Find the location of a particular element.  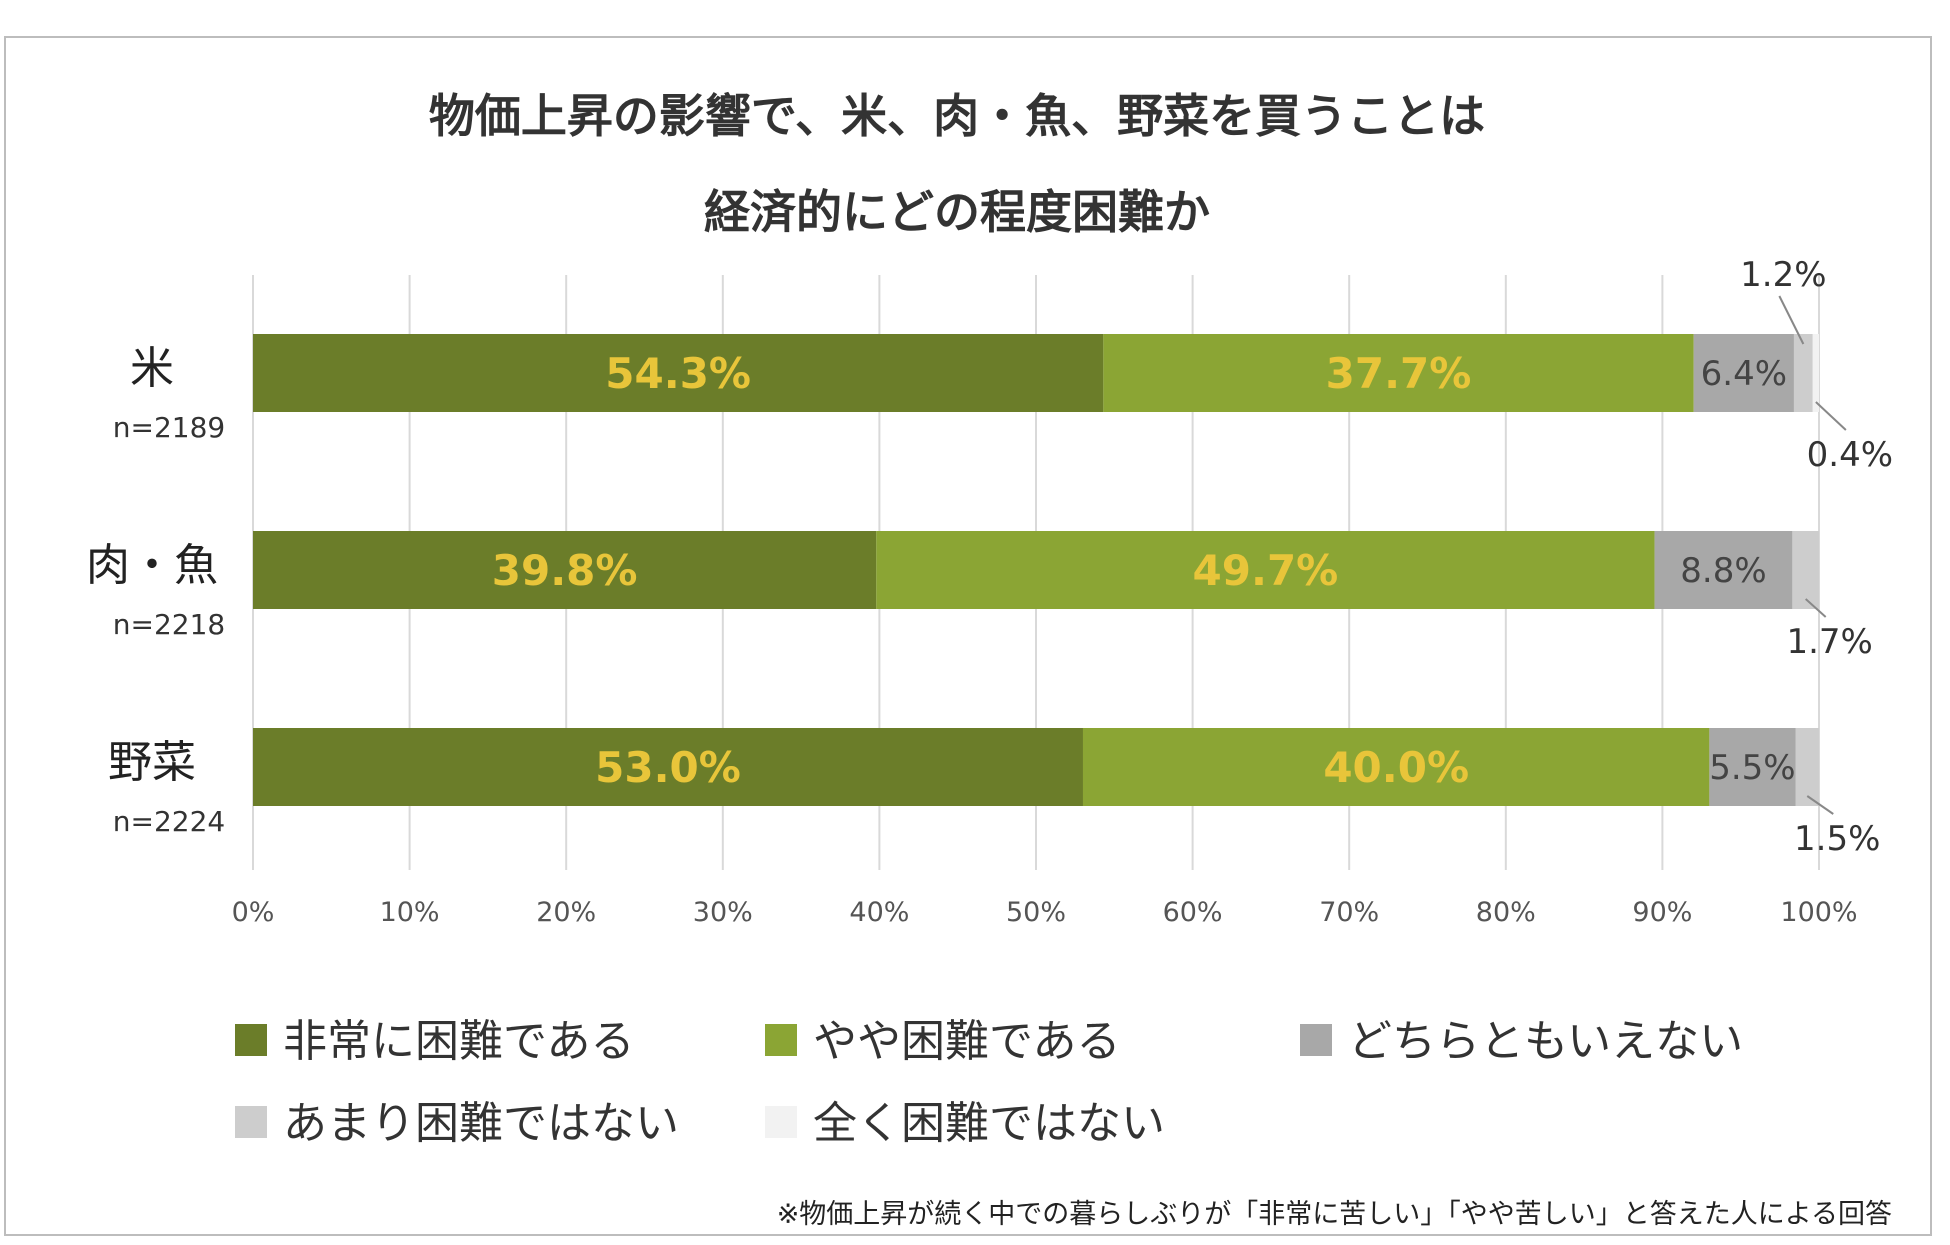

sample-size-label: n=2218 is located at coordinates (169, 624).